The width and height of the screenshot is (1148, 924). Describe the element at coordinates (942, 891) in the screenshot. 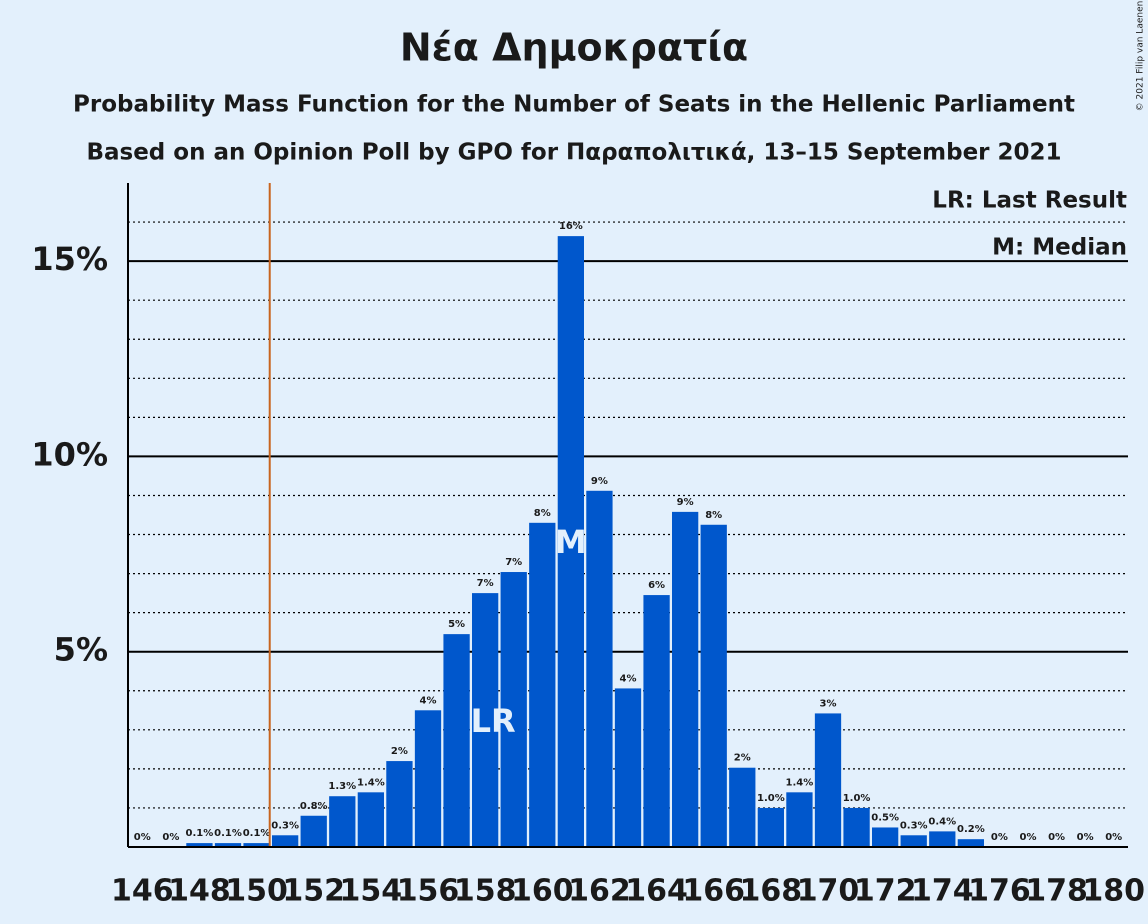

I see `x-tick-label: 174` at that location.